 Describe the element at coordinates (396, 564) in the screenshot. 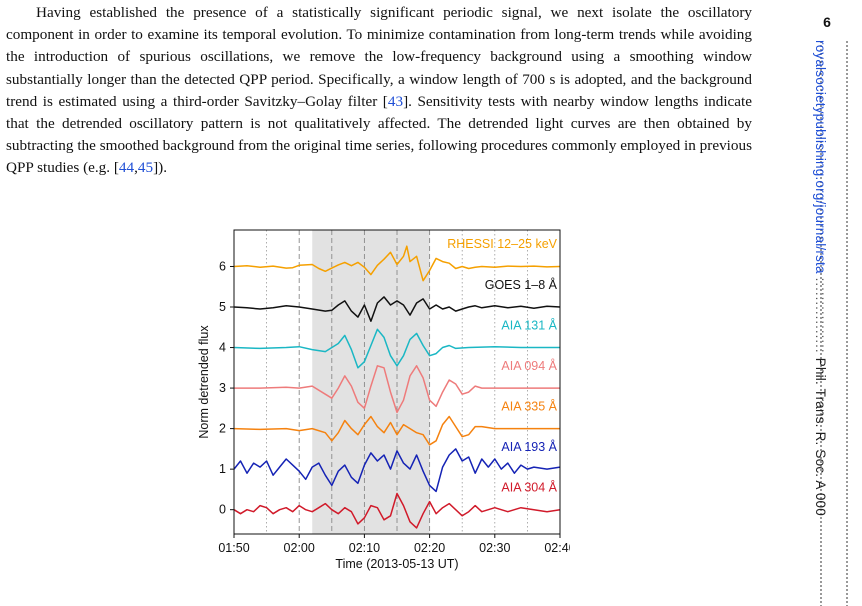

I see `x-axis-label: Time (2013-05-13 UT)` at that location.